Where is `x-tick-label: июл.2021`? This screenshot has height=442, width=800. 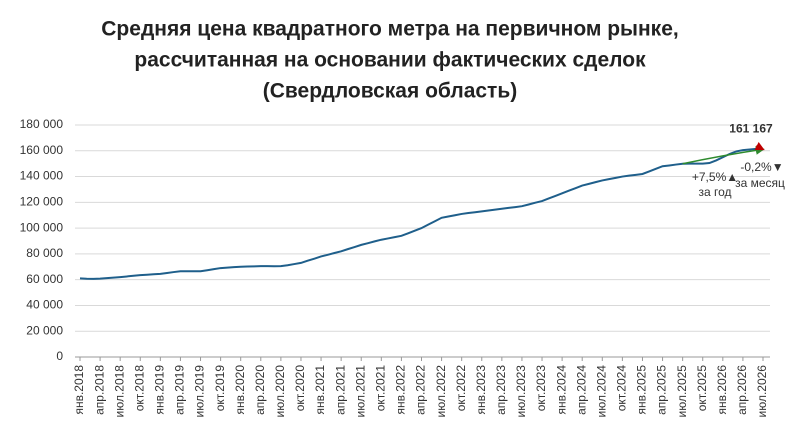 x-tick-label: июл.2021 is located at coordinates (360, 391).